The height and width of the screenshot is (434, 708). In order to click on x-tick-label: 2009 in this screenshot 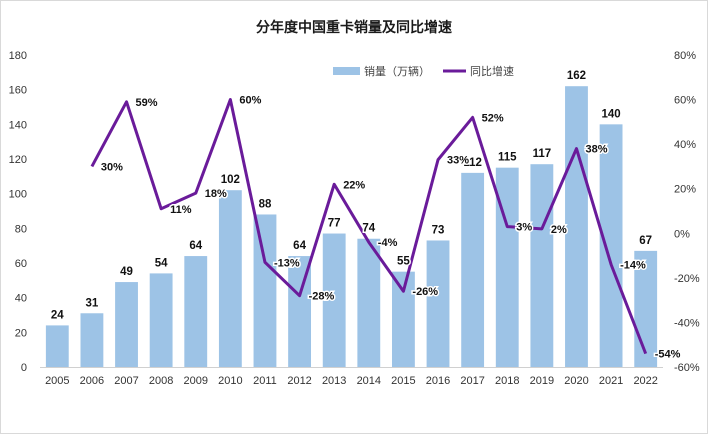, I will do `click(196, 381)`.